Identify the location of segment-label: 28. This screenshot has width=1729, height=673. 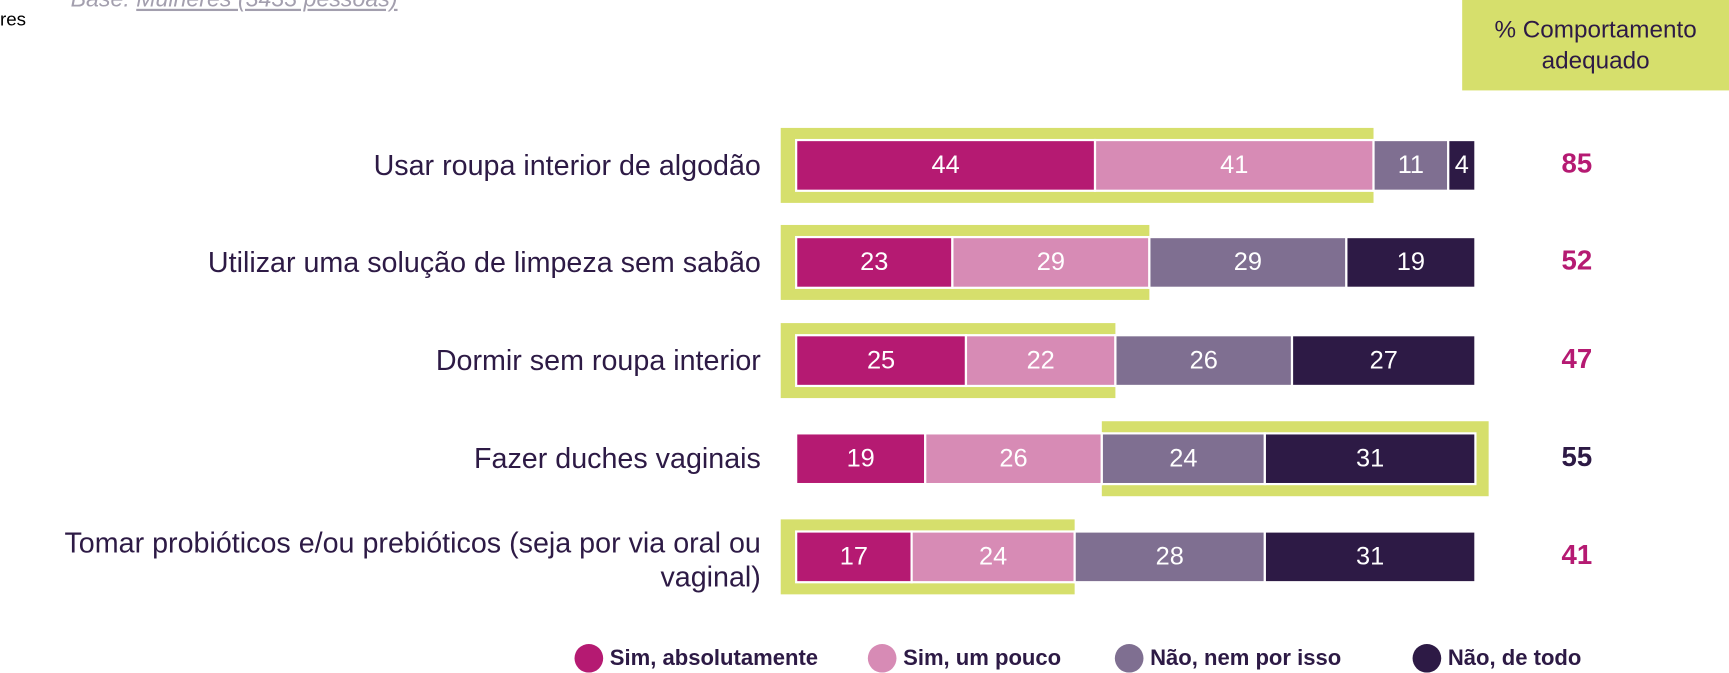
(1170, 557).